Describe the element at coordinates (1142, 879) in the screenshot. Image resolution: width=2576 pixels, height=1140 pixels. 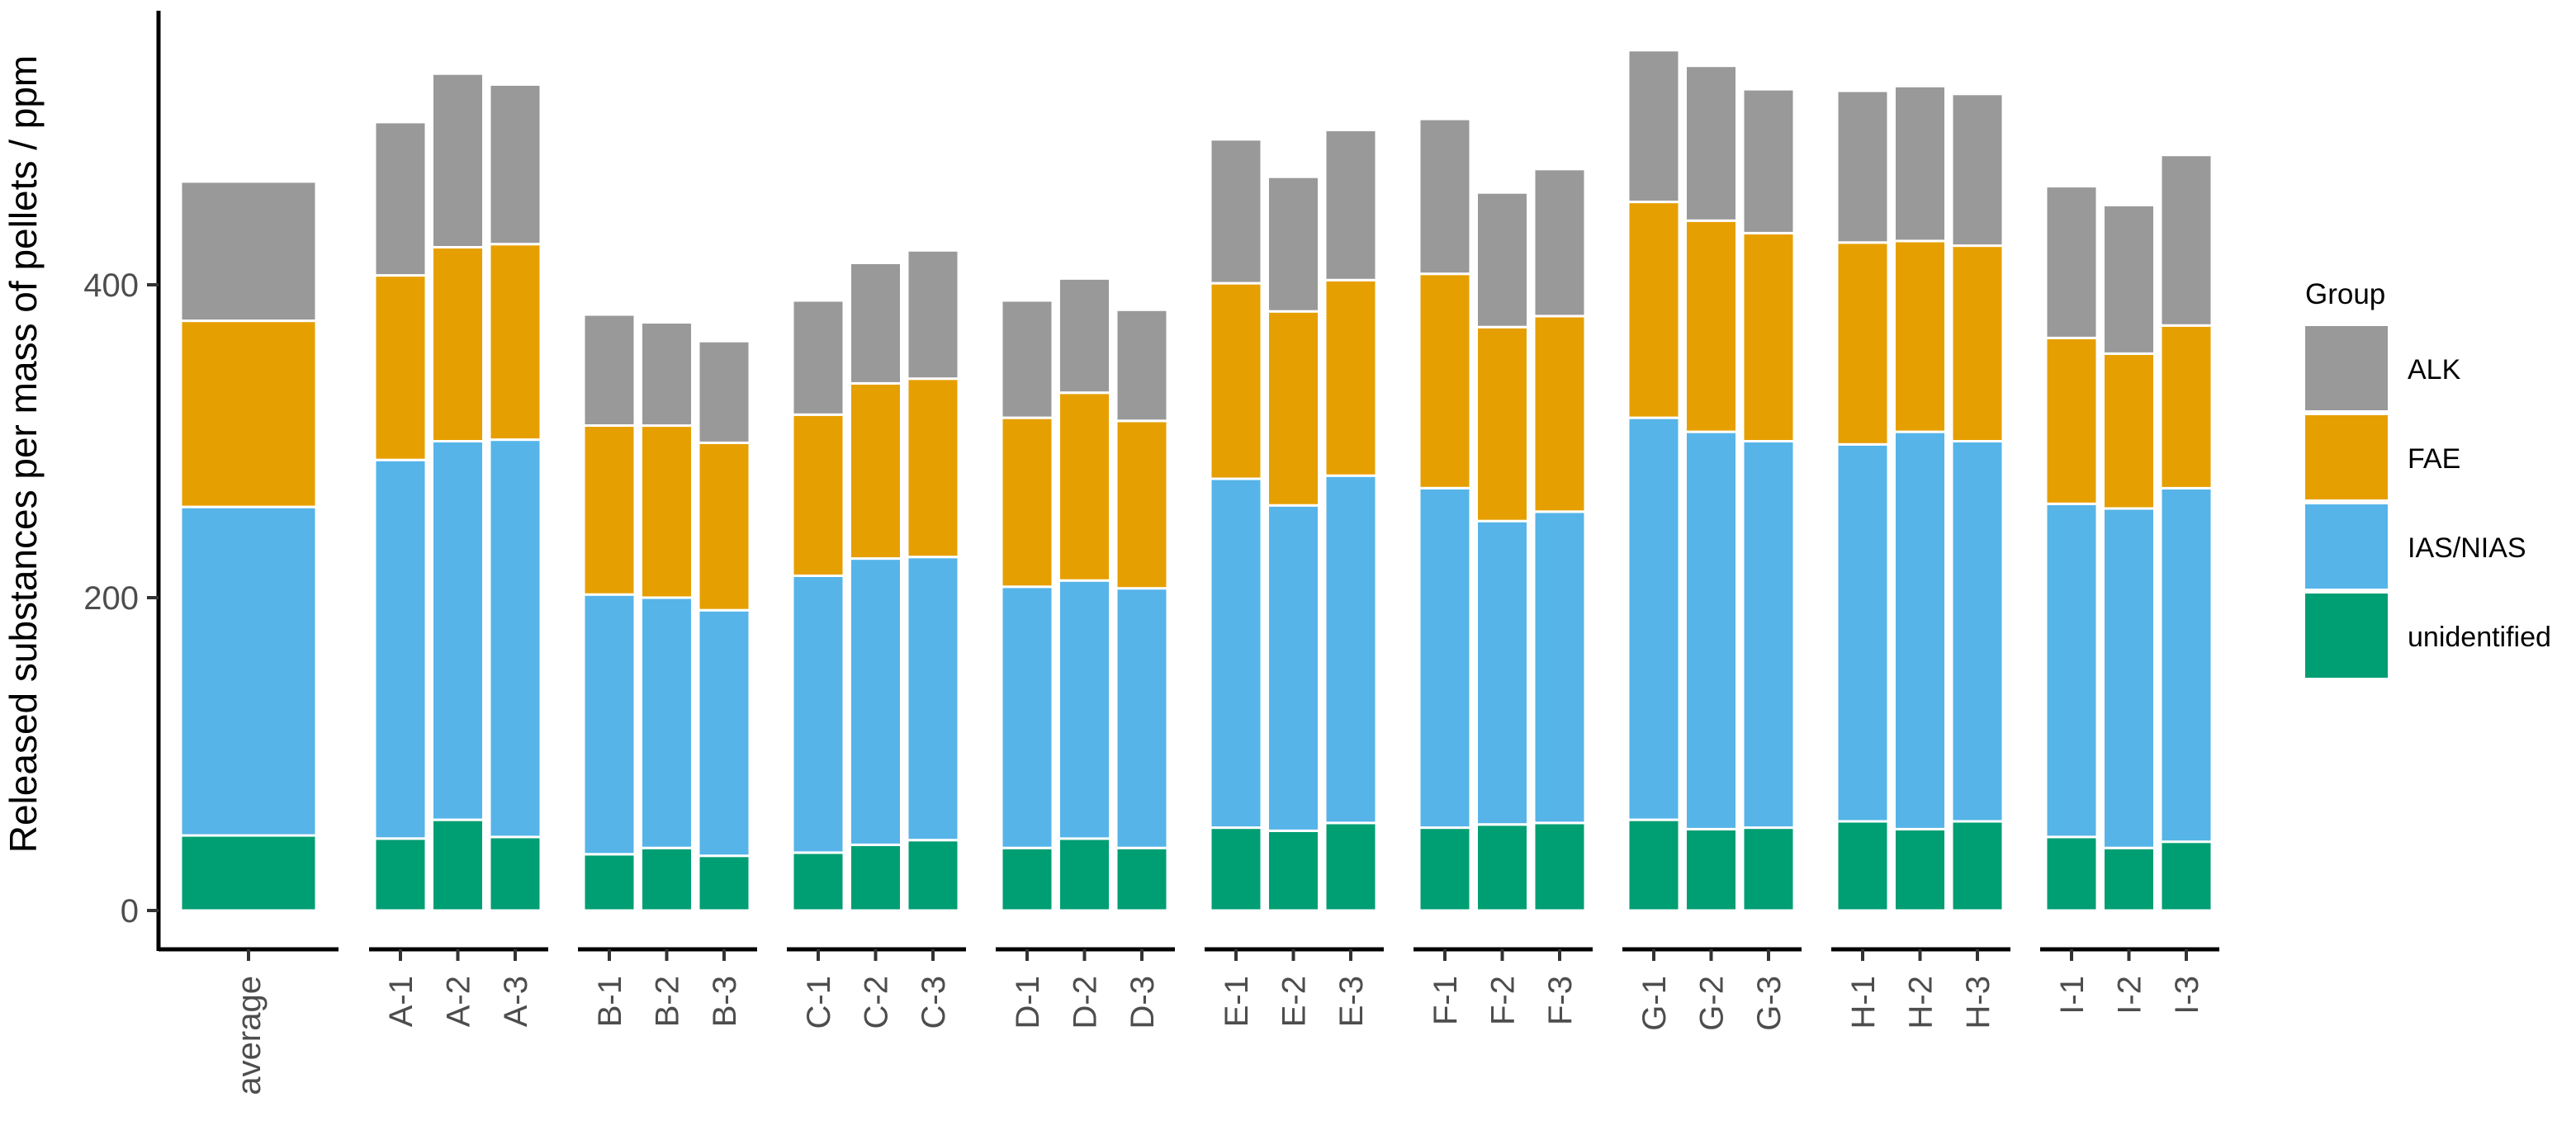
I see `bar-segment-D-3-unidentified` at that location.